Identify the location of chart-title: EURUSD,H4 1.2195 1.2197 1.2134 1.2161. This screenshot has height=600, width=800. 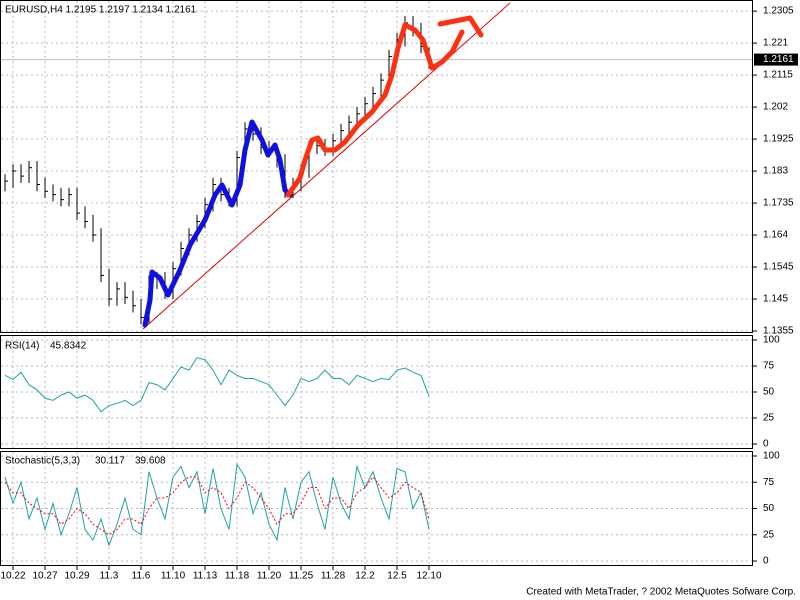
(101, 10).